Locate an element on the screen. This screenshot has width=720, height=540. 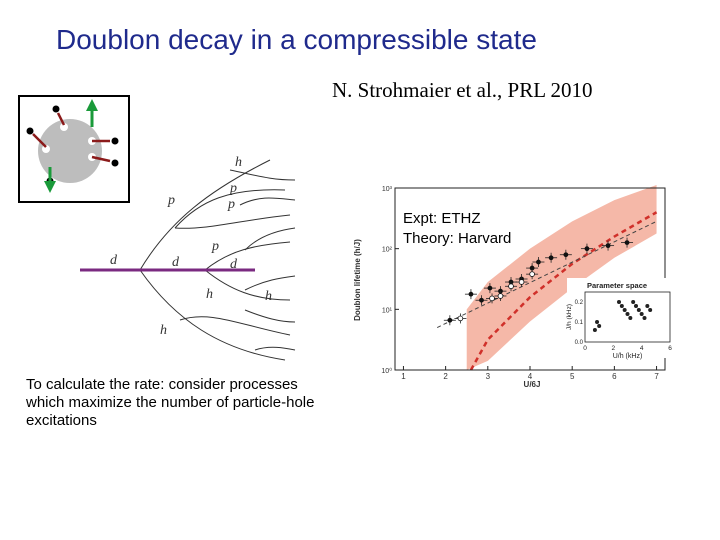
inset-y-tick-label: 0.2 is located at coordinates (579, 303).